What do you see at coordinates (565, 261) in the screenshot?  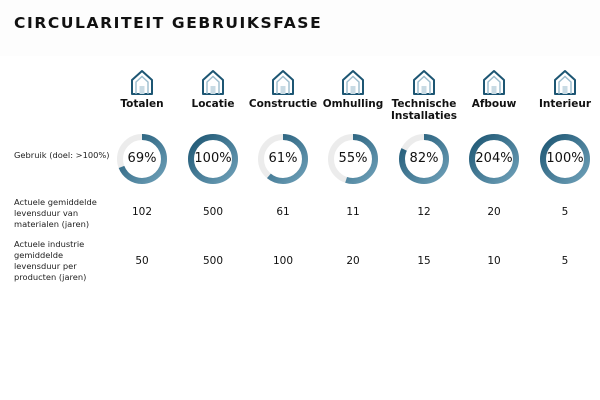 I see `industrie-levensduur-value: 5` at bounding box center [565, 261].